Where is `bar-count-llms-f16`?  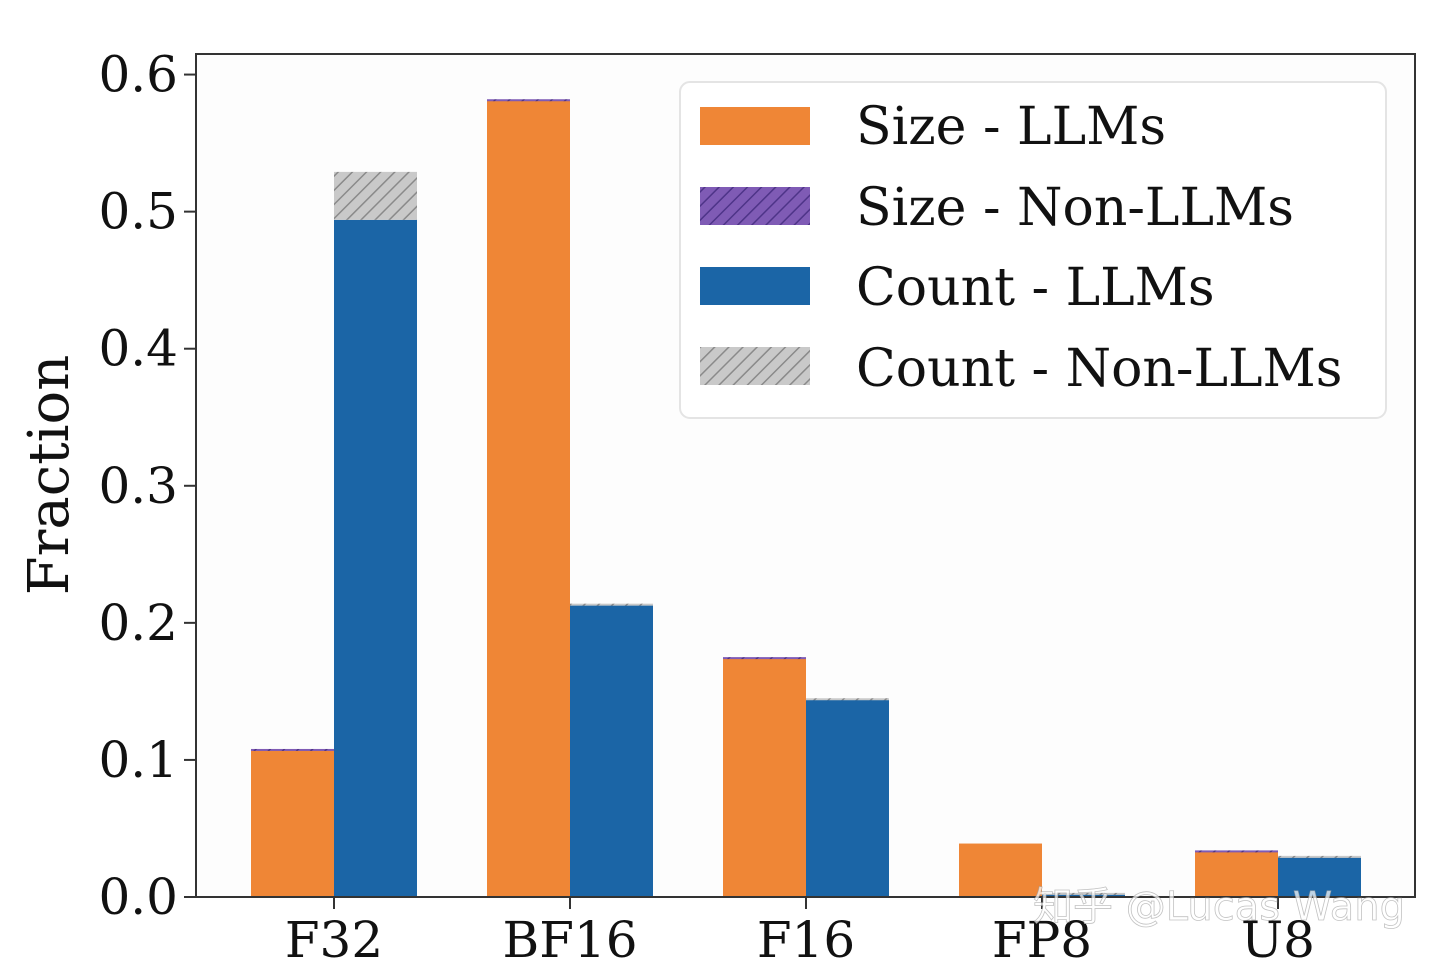
bar-count-llms-f16 is located at coordinates (847, 798).